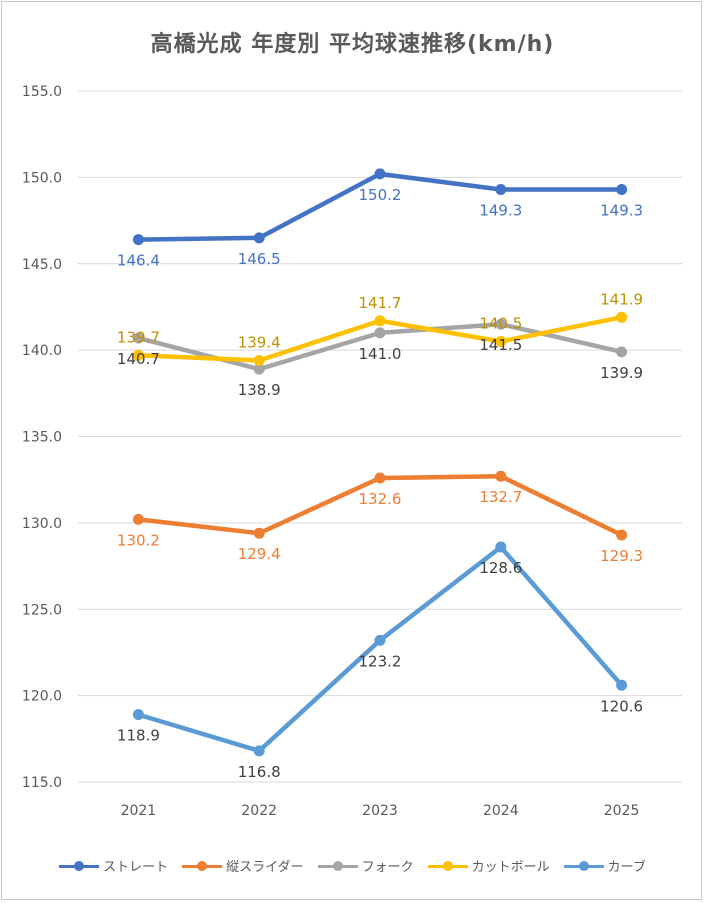 This screenshot has height=903, width=705. Describe the element at coordinates (621, 373) in the screenshot. I see `data-label: 139.9` at that location.